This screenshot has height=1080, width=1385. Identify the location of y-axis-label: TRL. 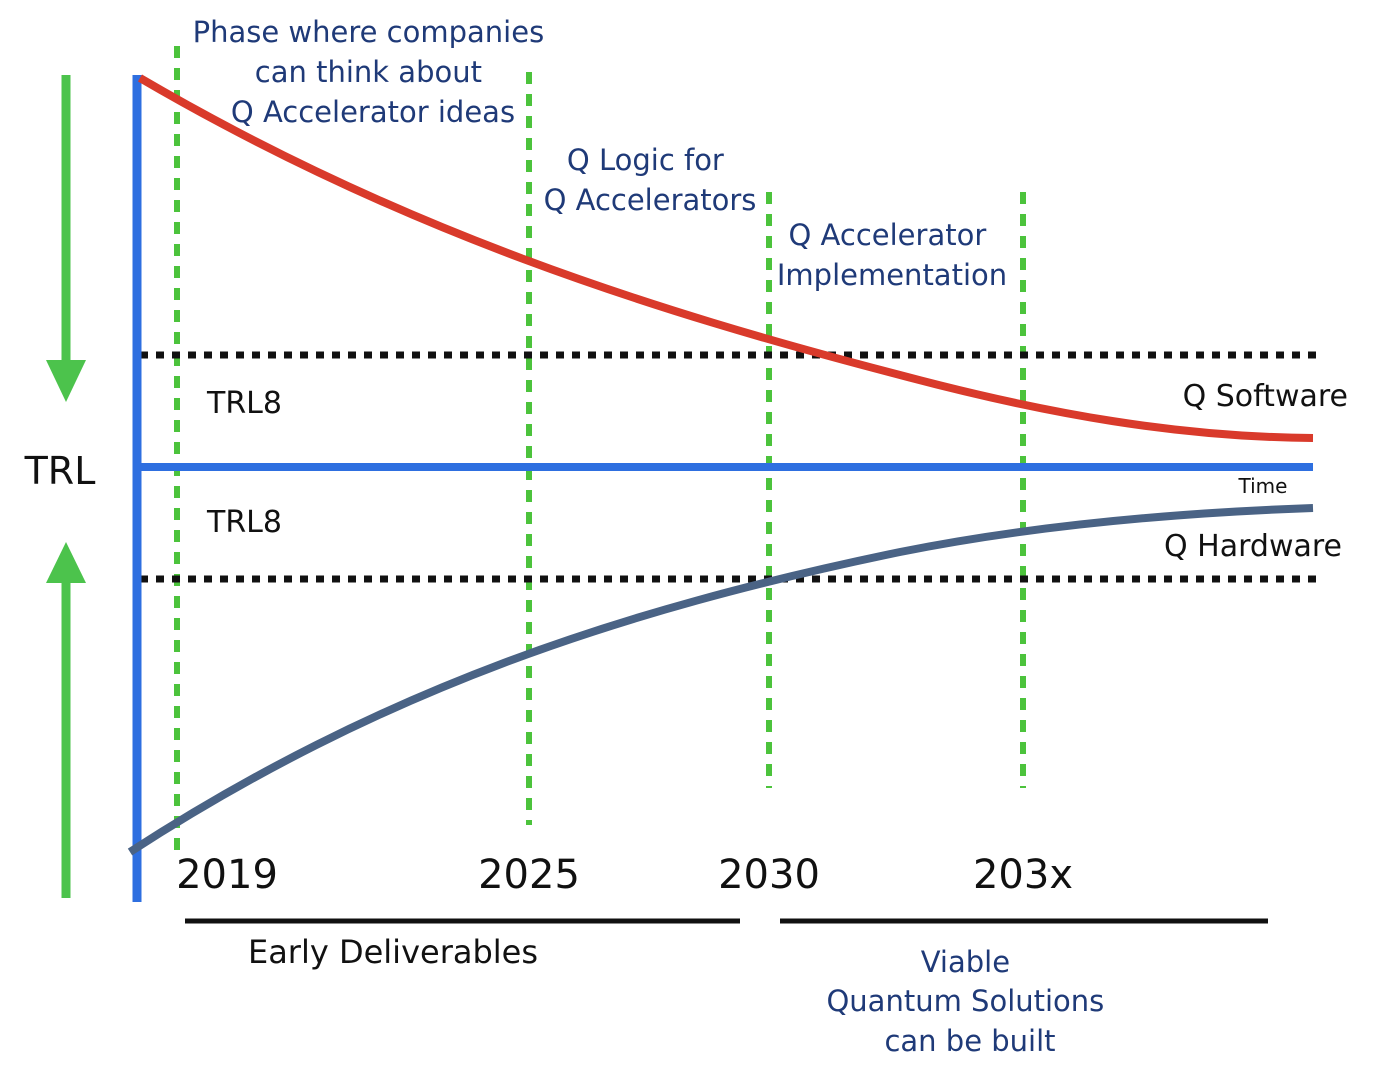
(60, 471).